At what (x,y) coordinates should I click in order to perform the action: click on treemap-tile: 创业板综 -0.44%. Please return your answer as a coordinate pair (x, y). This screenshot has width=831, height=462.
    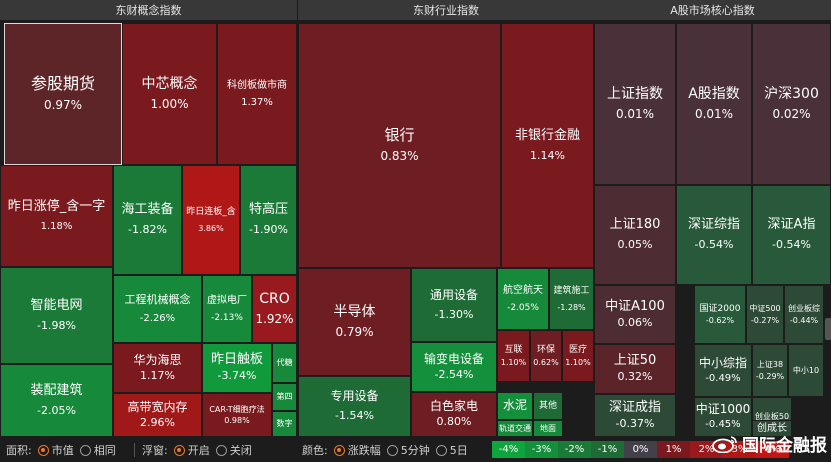
    Looking at the image, I should click on (804, 314).